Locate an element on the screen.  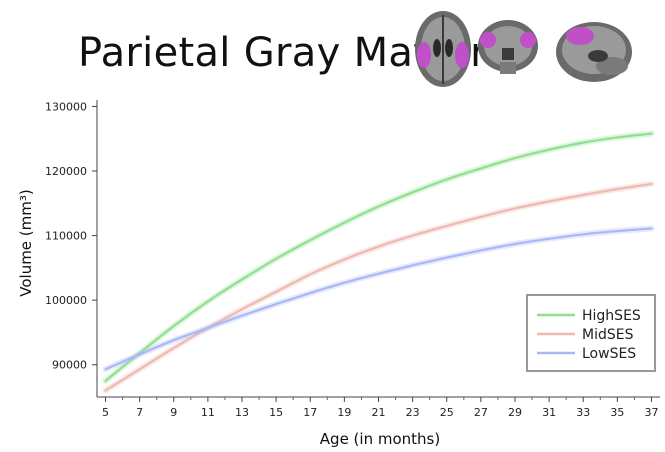
y-tick-label: 130000 is located at coordinates (66, 106).